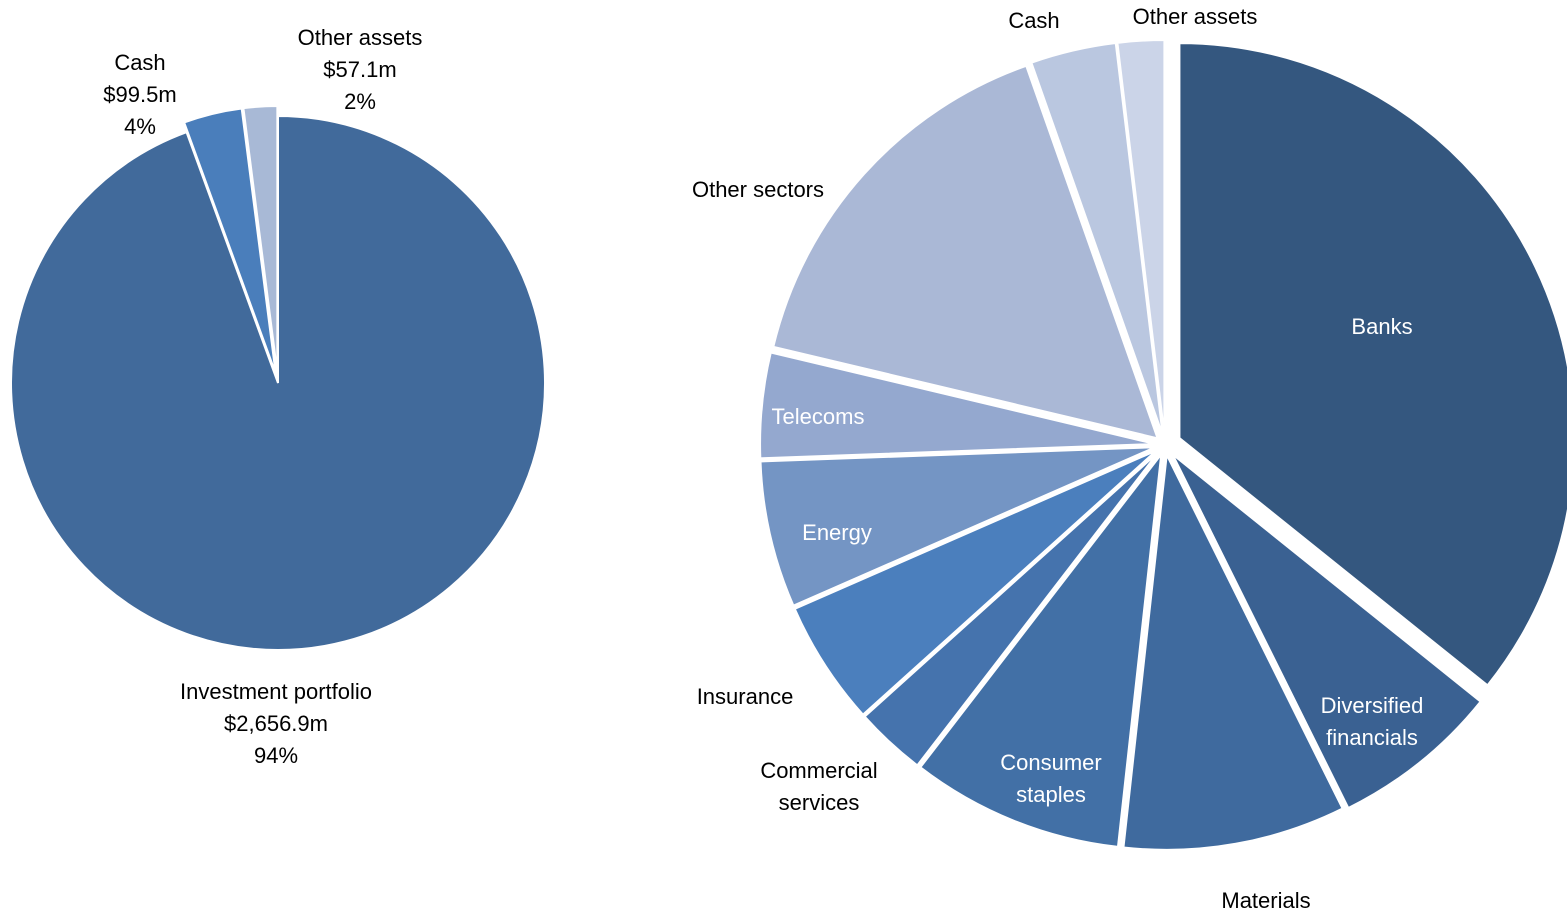  I want to click on slice-label: Consumer staples, so click(1051, 779).